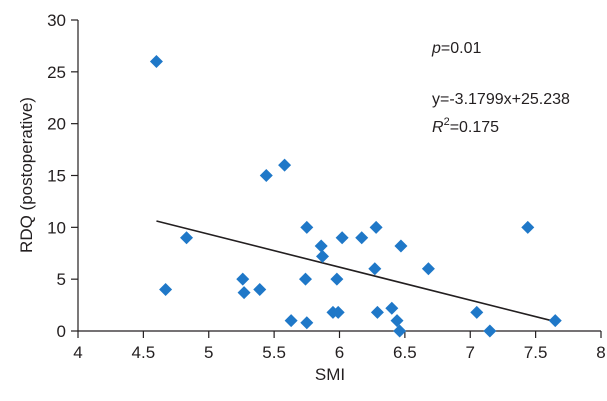  I want to click on p-value-annotation: p=0.01, so click(456, 48).